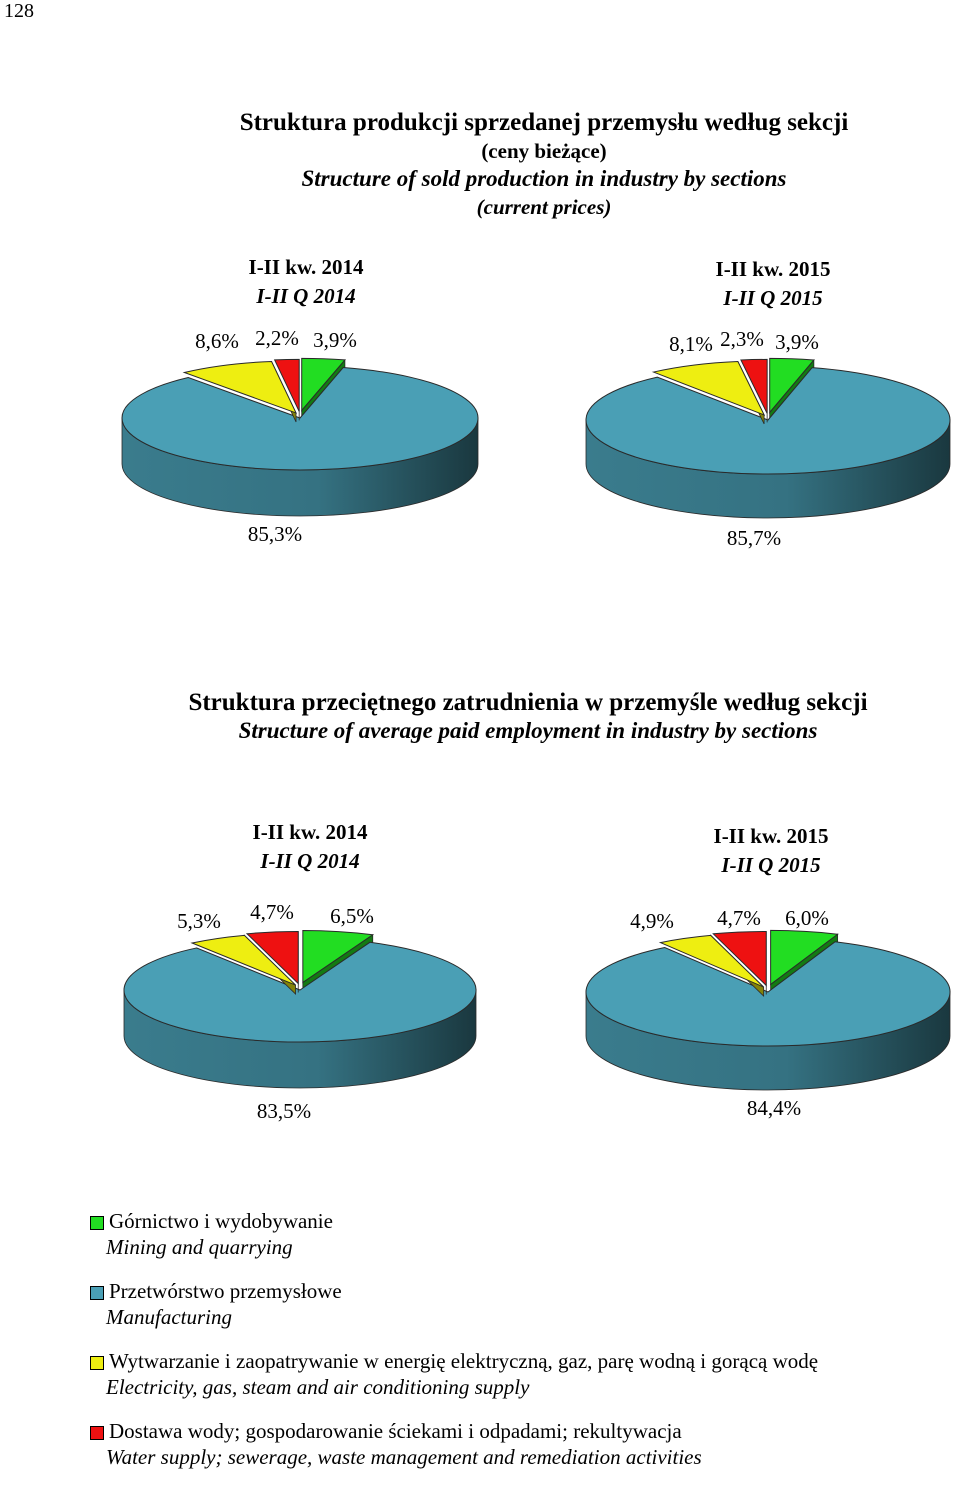 The image size is (960, 1488). I want to click on pie-1-label-electricity: 8,6%, so click(217, 341).